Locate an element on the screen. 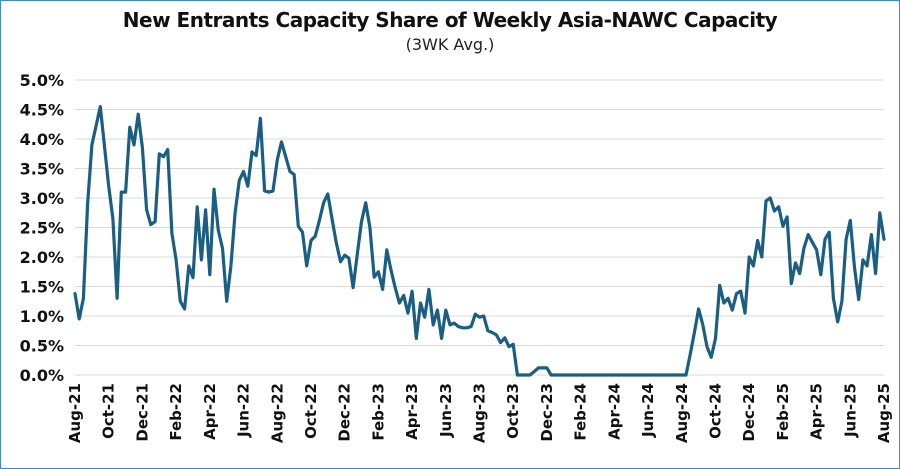 This screenshot has width=900, height=469. x-tick-label: Dec-24 is located at coordinates (749, 412).